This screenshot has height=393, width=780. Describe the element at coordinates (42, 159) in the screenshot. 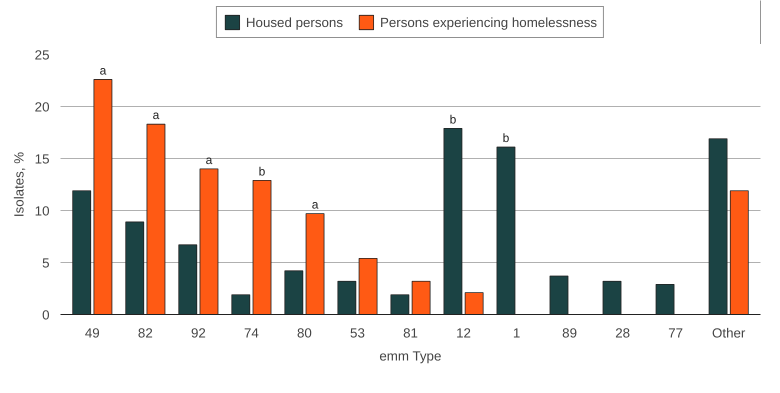

I see `y-tick-label: 15` at that location.